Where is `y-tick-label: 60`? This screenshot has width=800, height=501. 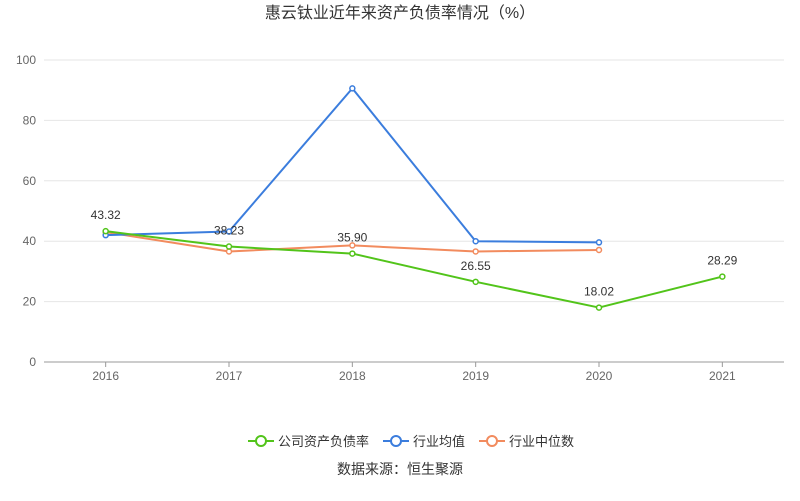 y-tick-label: 60 is located at coordinates (30, 181).